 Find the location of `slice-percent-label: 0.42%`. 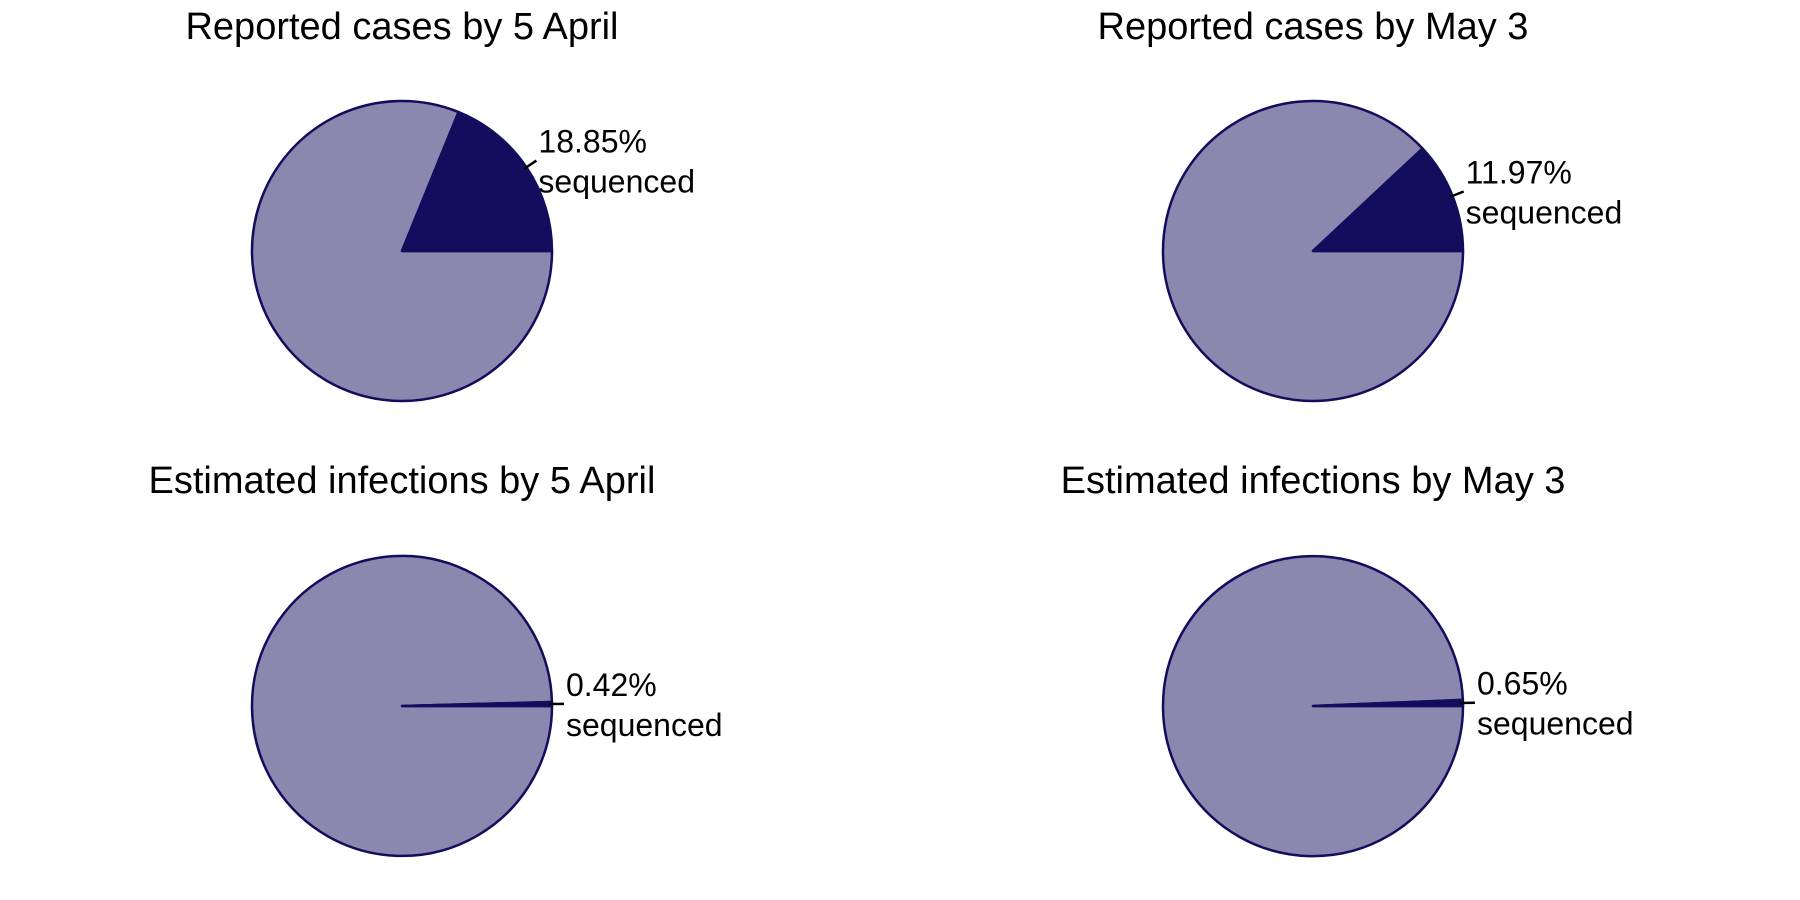

slice-percent-label: 0.42% is located at coordinates (611, 685).